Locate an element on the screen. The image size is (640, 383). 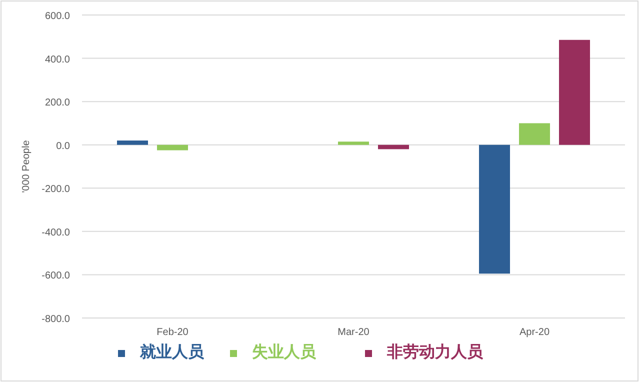
y-tick-label: 600.0 is located at coordinates (57, 16).